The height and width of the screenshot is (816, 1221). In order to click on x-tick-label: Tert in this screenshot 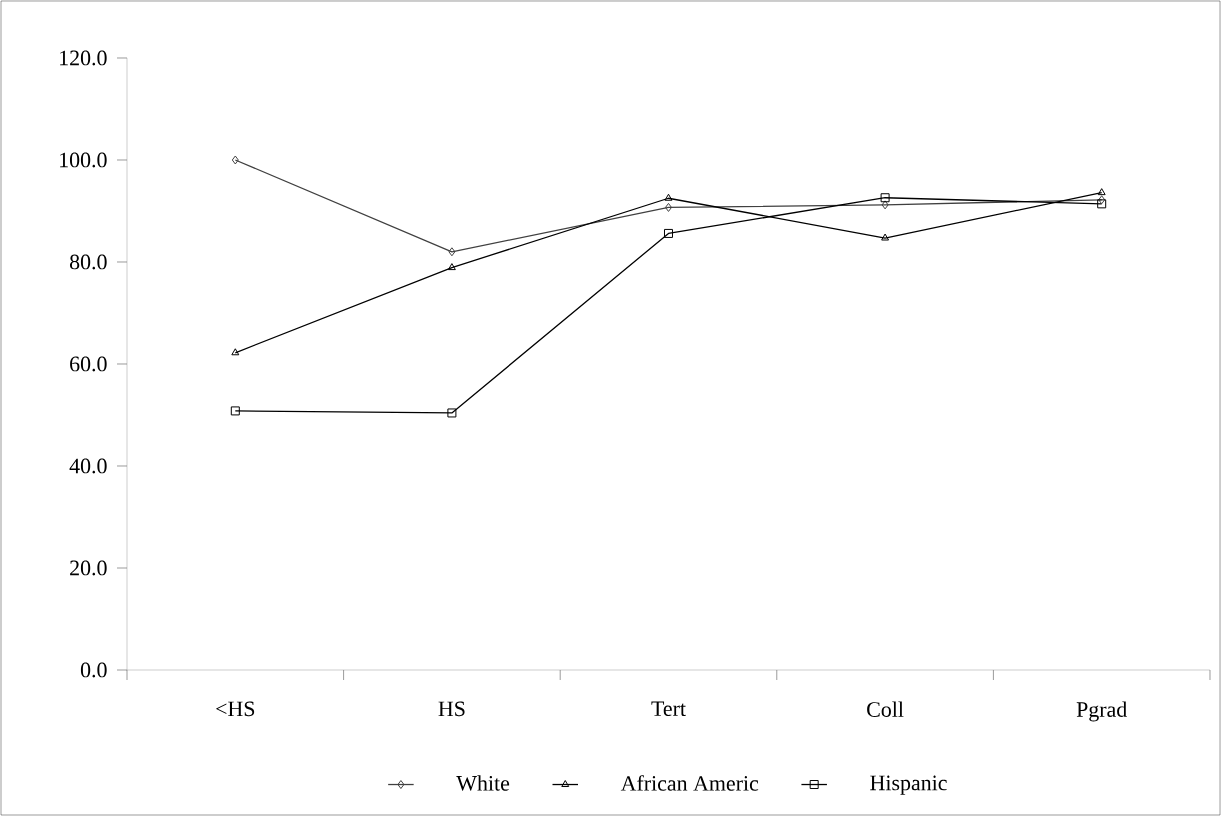, I will do `click(668, 709)`.